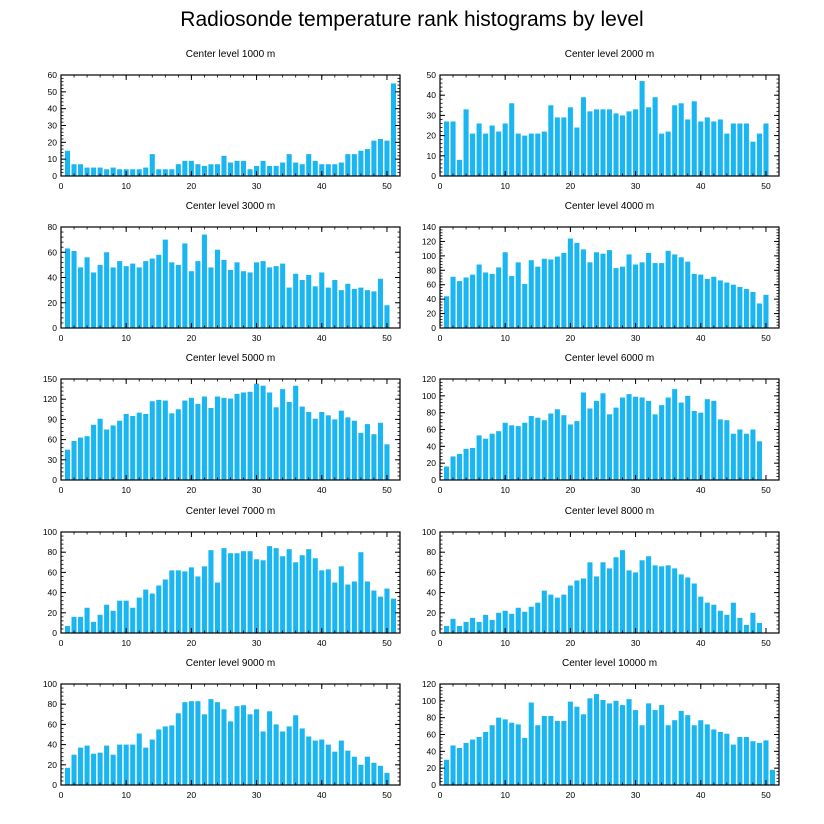 This screenshot has height=824, width=824. Describe the element at coordinates (610, 206) in the screenshot. I see `panel-title: Center level 4000 m` at that location.